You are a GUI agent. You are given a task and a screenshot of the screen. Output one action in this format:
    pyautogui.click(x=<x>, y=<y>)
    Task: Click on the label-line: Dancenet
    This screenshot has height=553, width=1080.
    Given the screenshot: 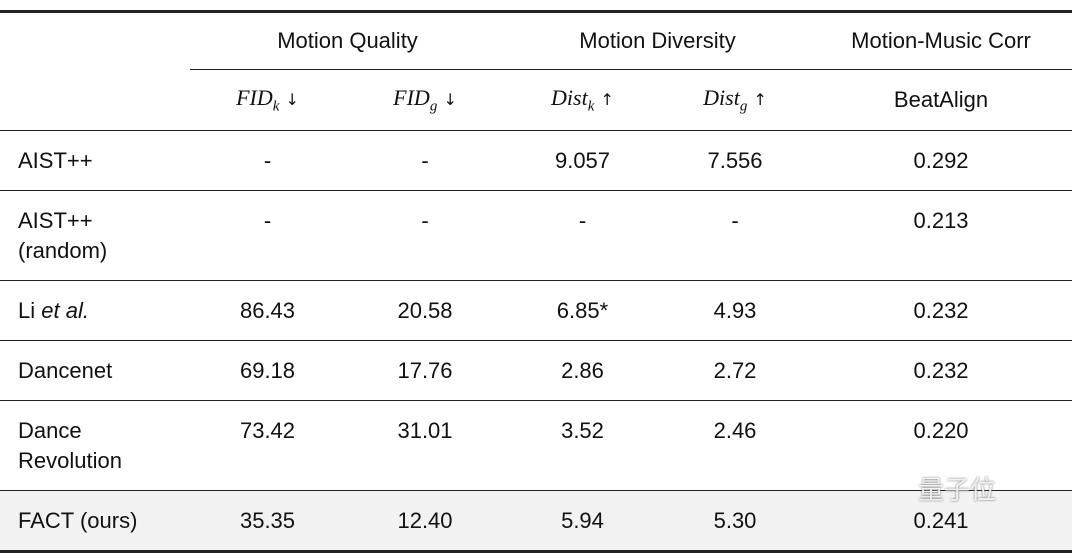 What is the action you would take?
    pyautogui.click(x=65, y=370)
    